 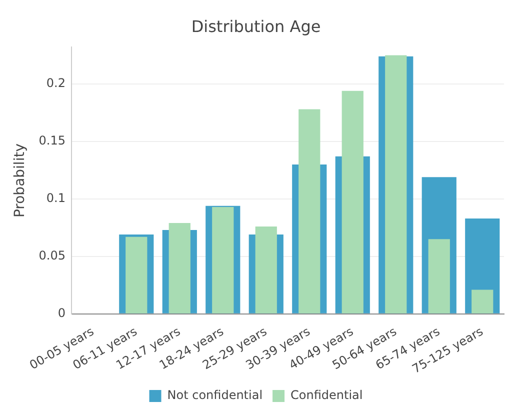 What do you see at coordinates (326, 395) in the screenshot?
I see `legend-label: Confidential` at bounding box center [326, 395].